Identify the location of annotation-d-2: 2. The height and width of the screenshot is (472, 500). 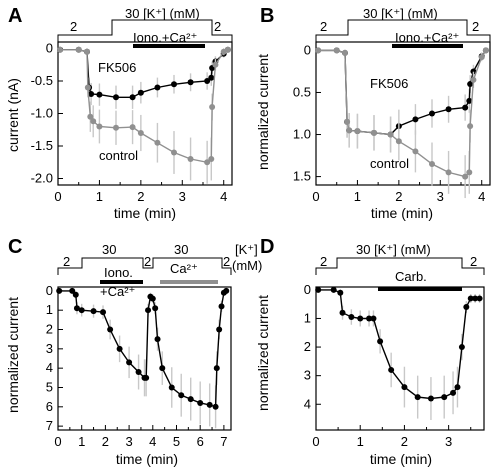
(473, 261).